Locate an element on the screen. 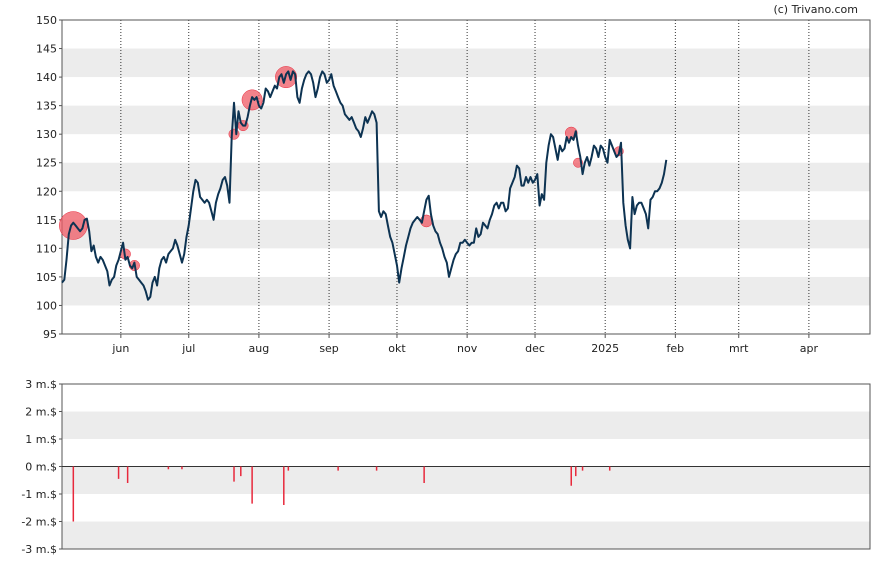 This screenshot has width=888, height=565. y-tick-label: 140 is located at coordinates (46, 77).